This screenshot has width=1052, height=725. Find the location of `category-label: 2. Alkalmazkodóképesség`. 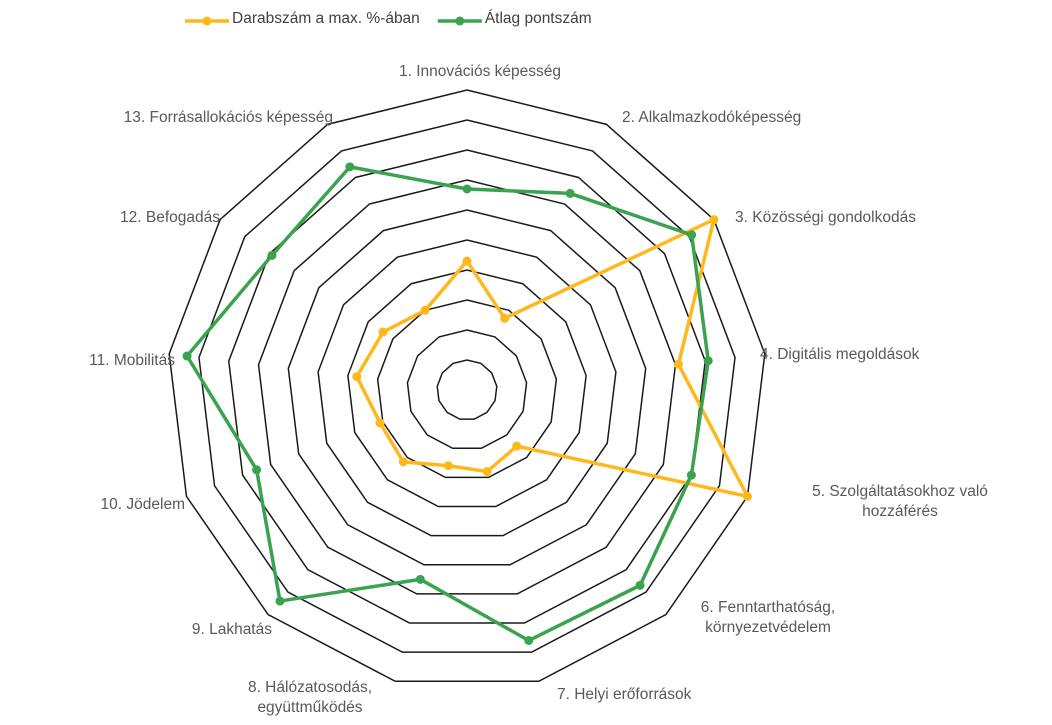

category-label: 2. Alkalmazkodóképesség is located at coordinates (712, 117).